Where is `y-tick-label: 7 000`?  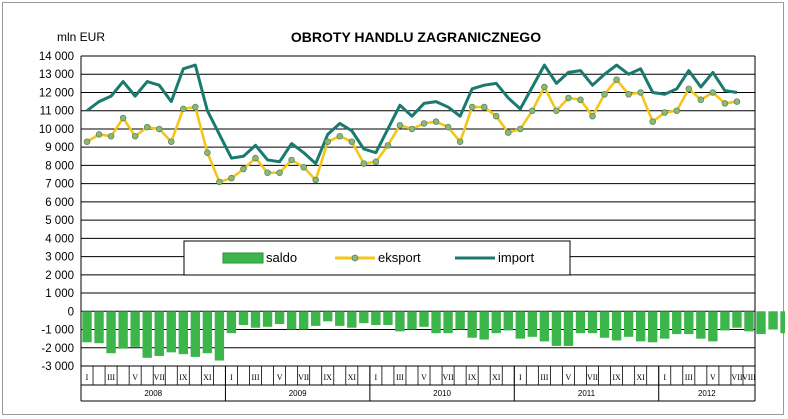
y-tick-label: 7 000 is located at coordinates (59, 185).